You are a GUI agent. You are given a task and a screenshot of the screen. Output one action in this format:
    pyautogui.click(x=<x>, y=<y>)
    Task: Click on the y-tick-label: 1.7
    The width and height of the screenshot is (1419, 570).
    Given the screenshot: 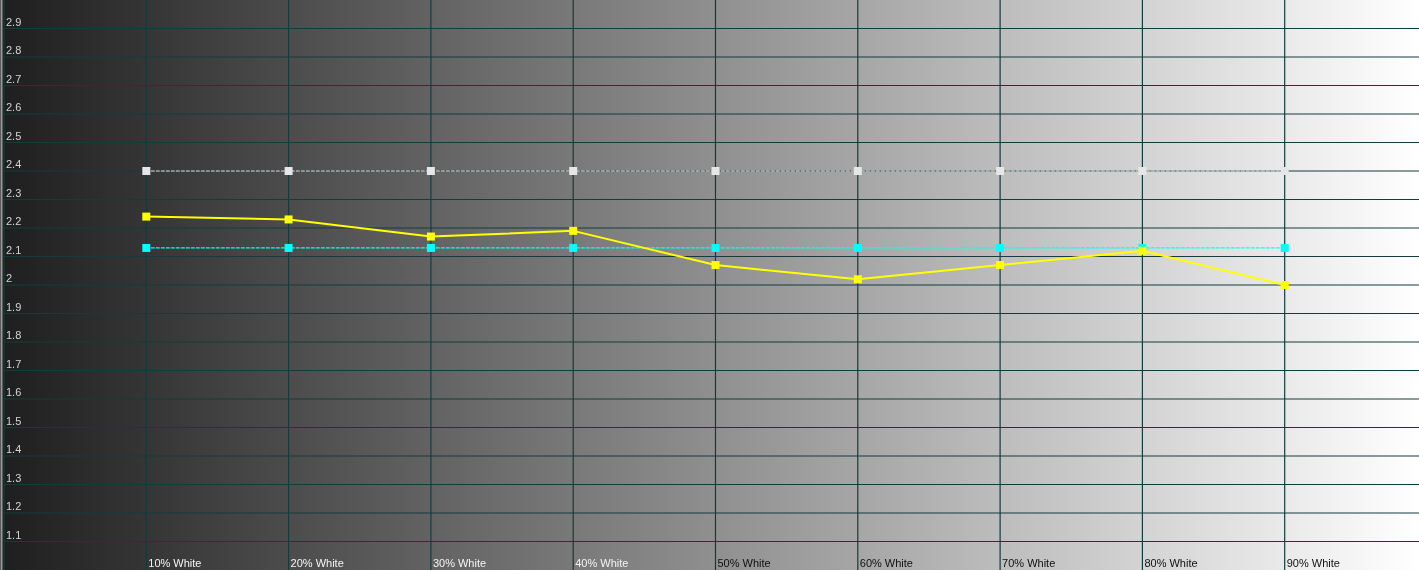 What is the action you would take?
    pyautogui.click(x=14, y=363)
    